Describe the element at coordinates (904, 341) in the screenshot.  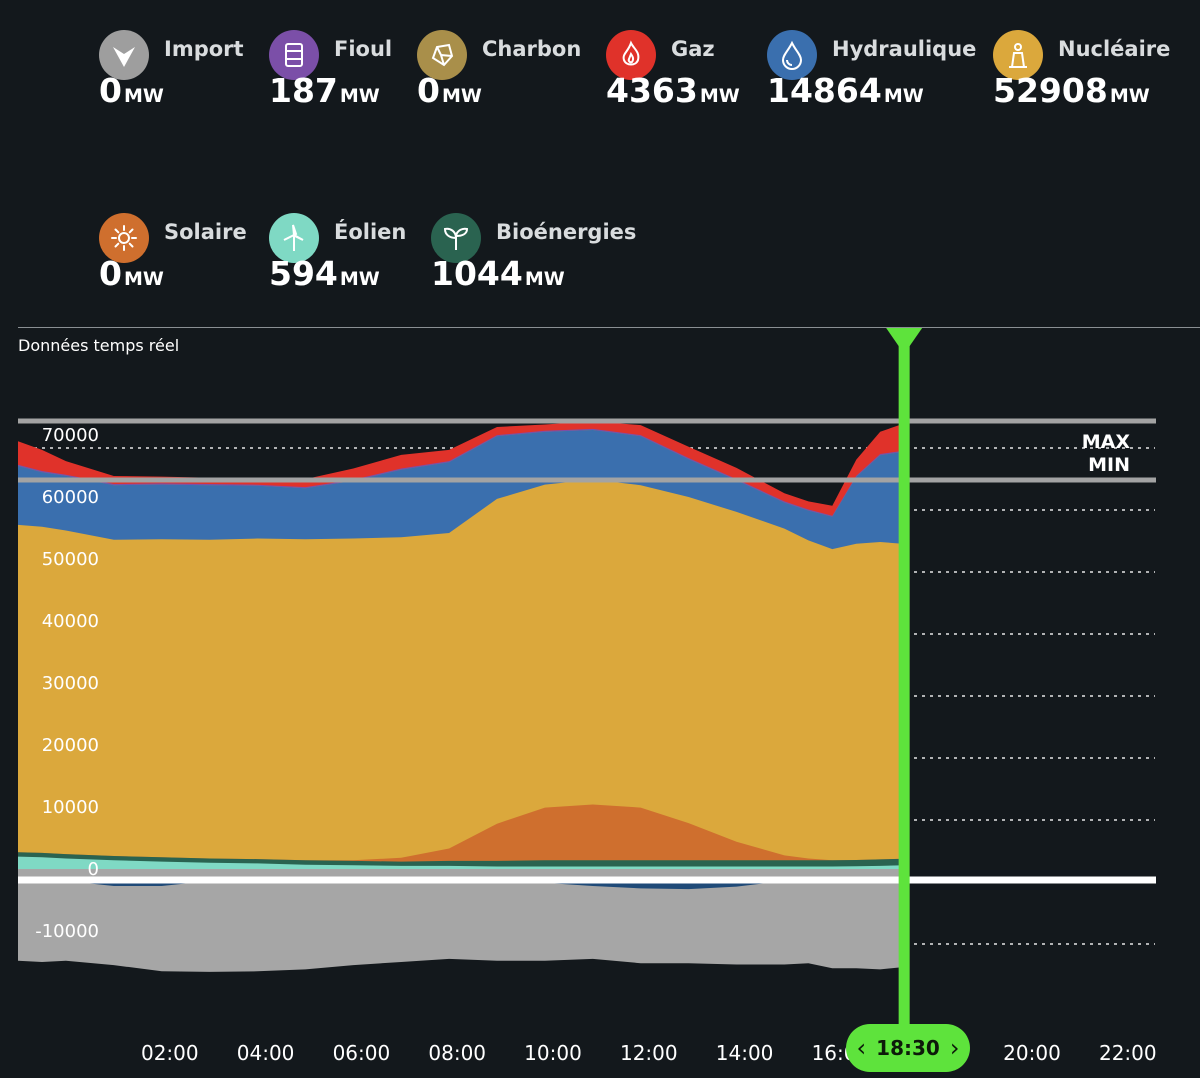
I see `time-cursor-handle` at that location.